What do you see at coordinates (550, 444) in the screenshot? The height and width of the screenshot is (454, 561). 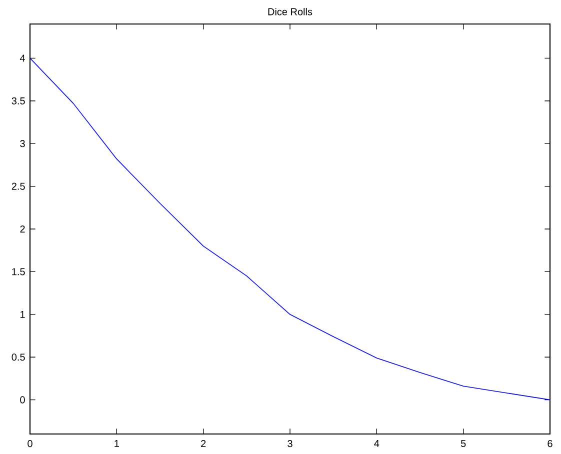 I see `x-tick-label: 6` at bounding box center [550, 444].